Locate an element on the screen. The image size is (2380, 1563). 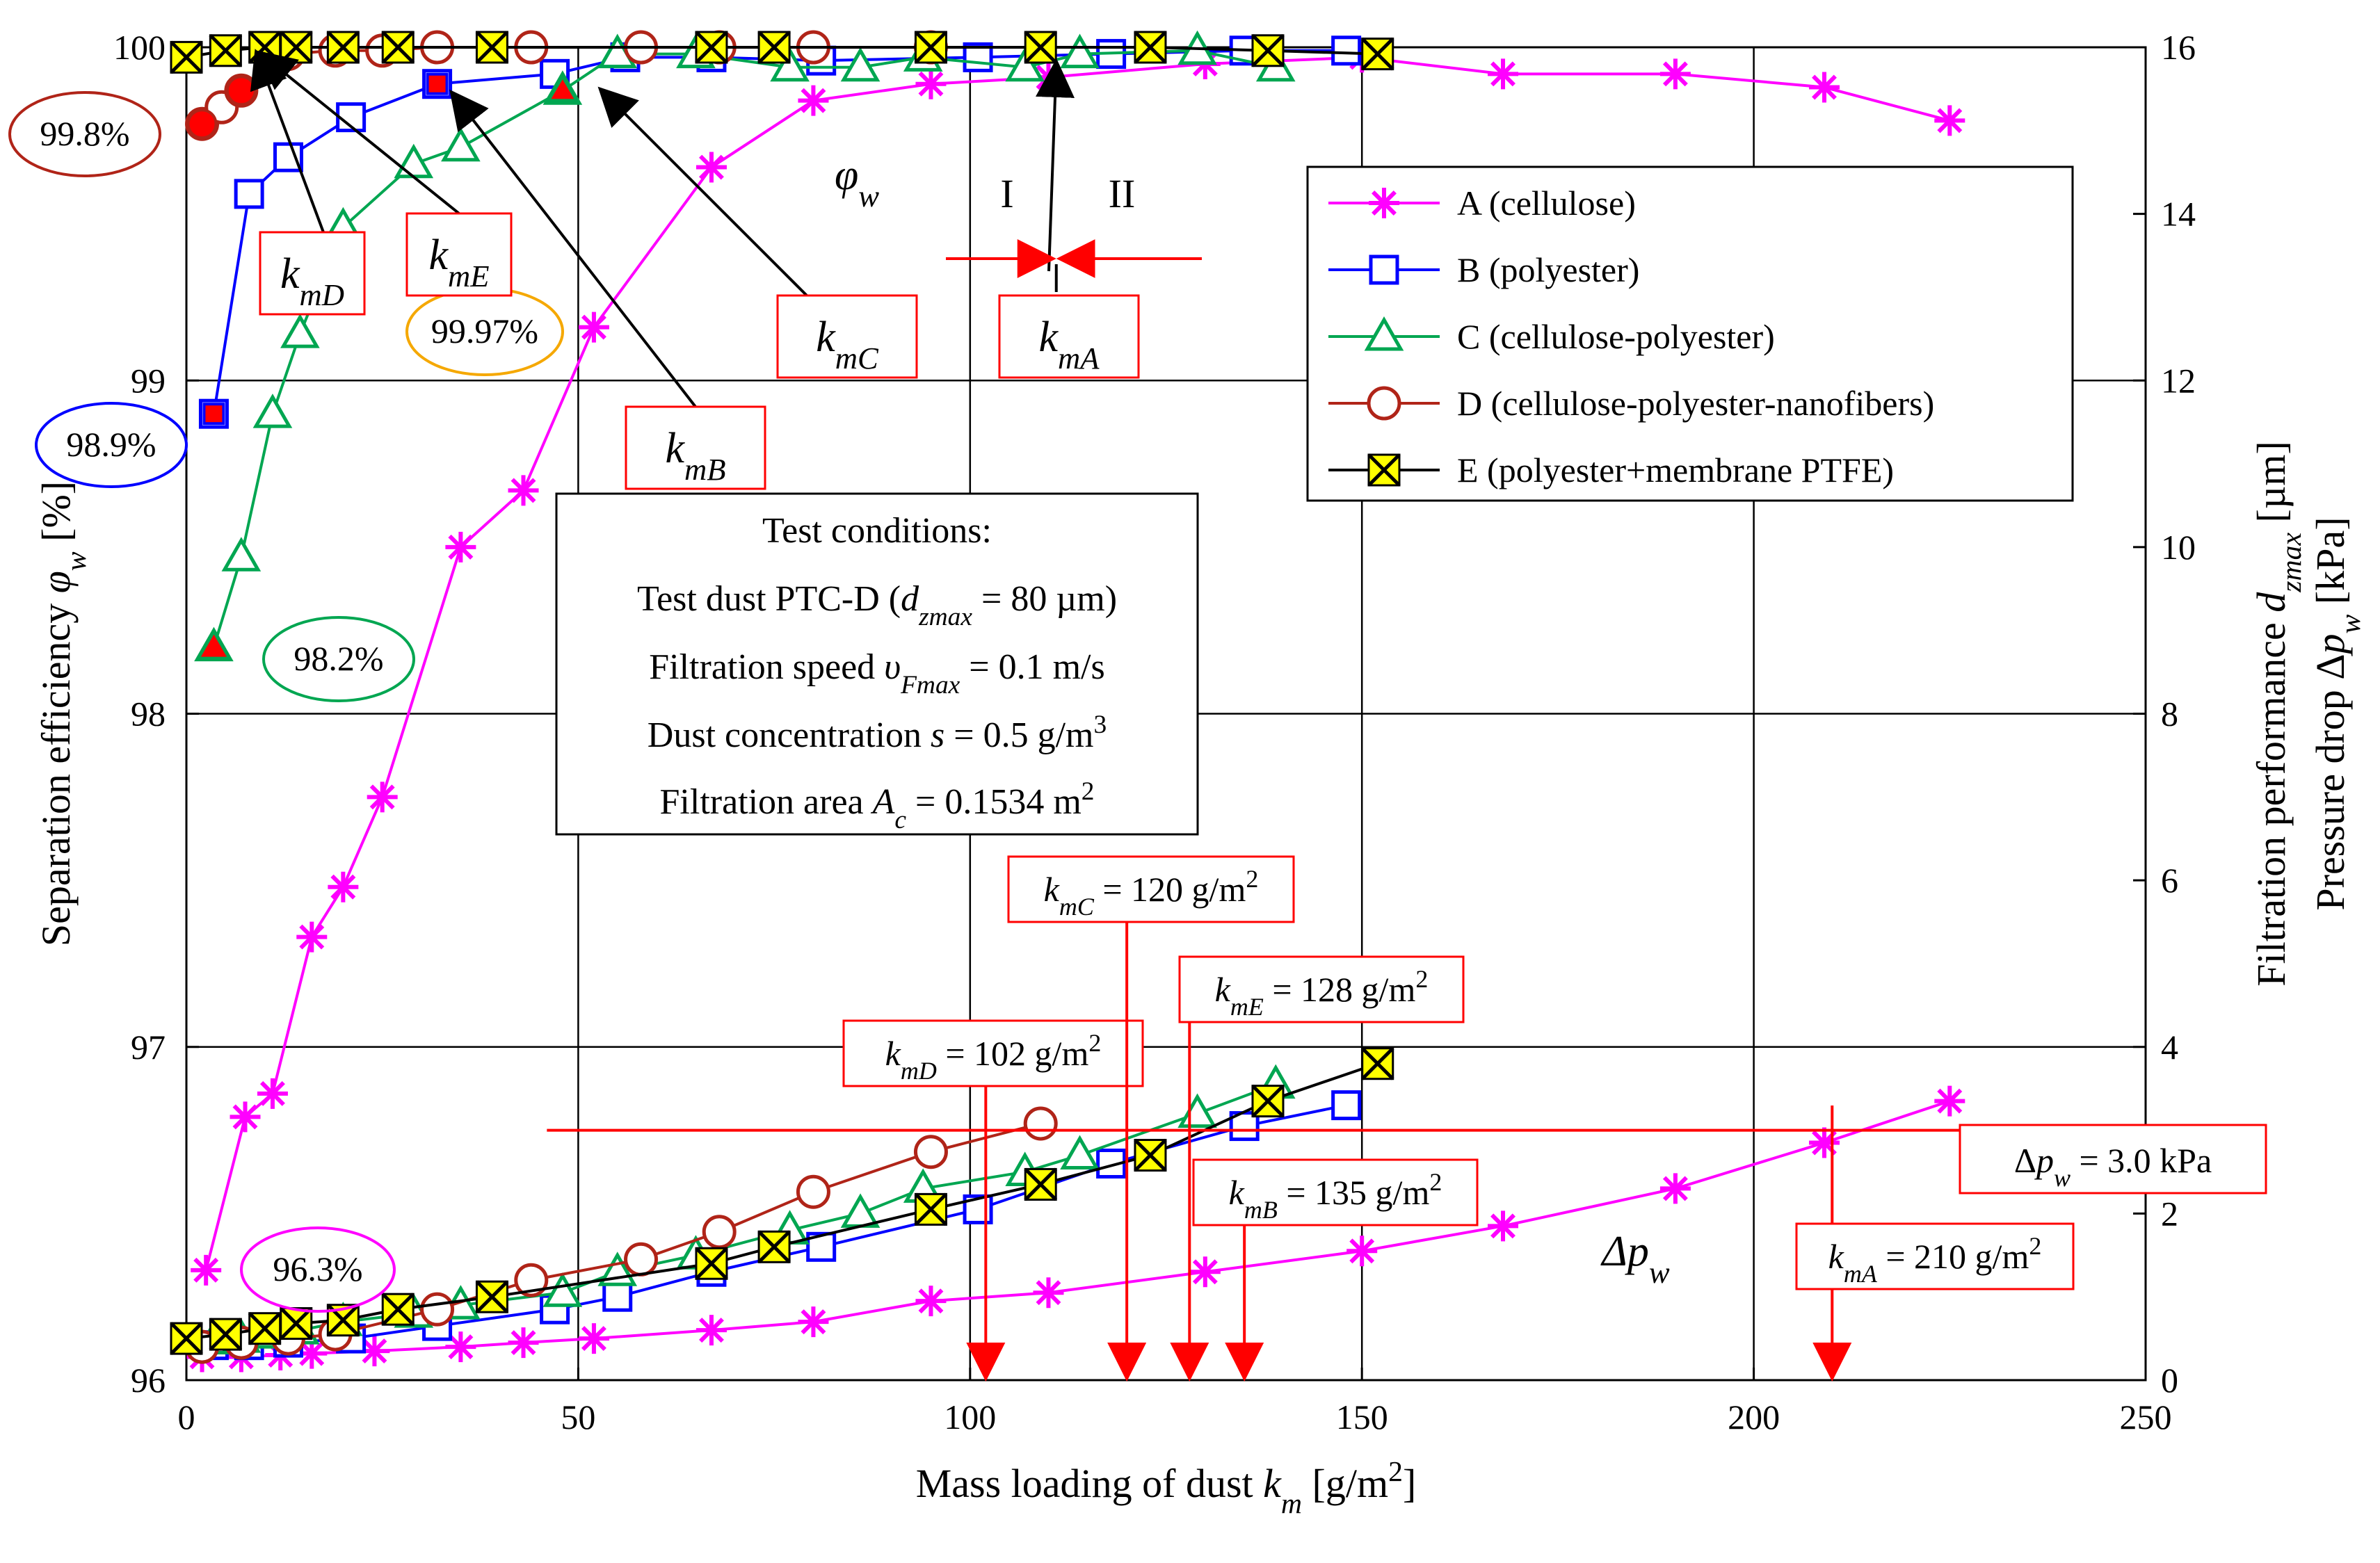
legend-marker-stroke is located at coordinates (1384, 203).